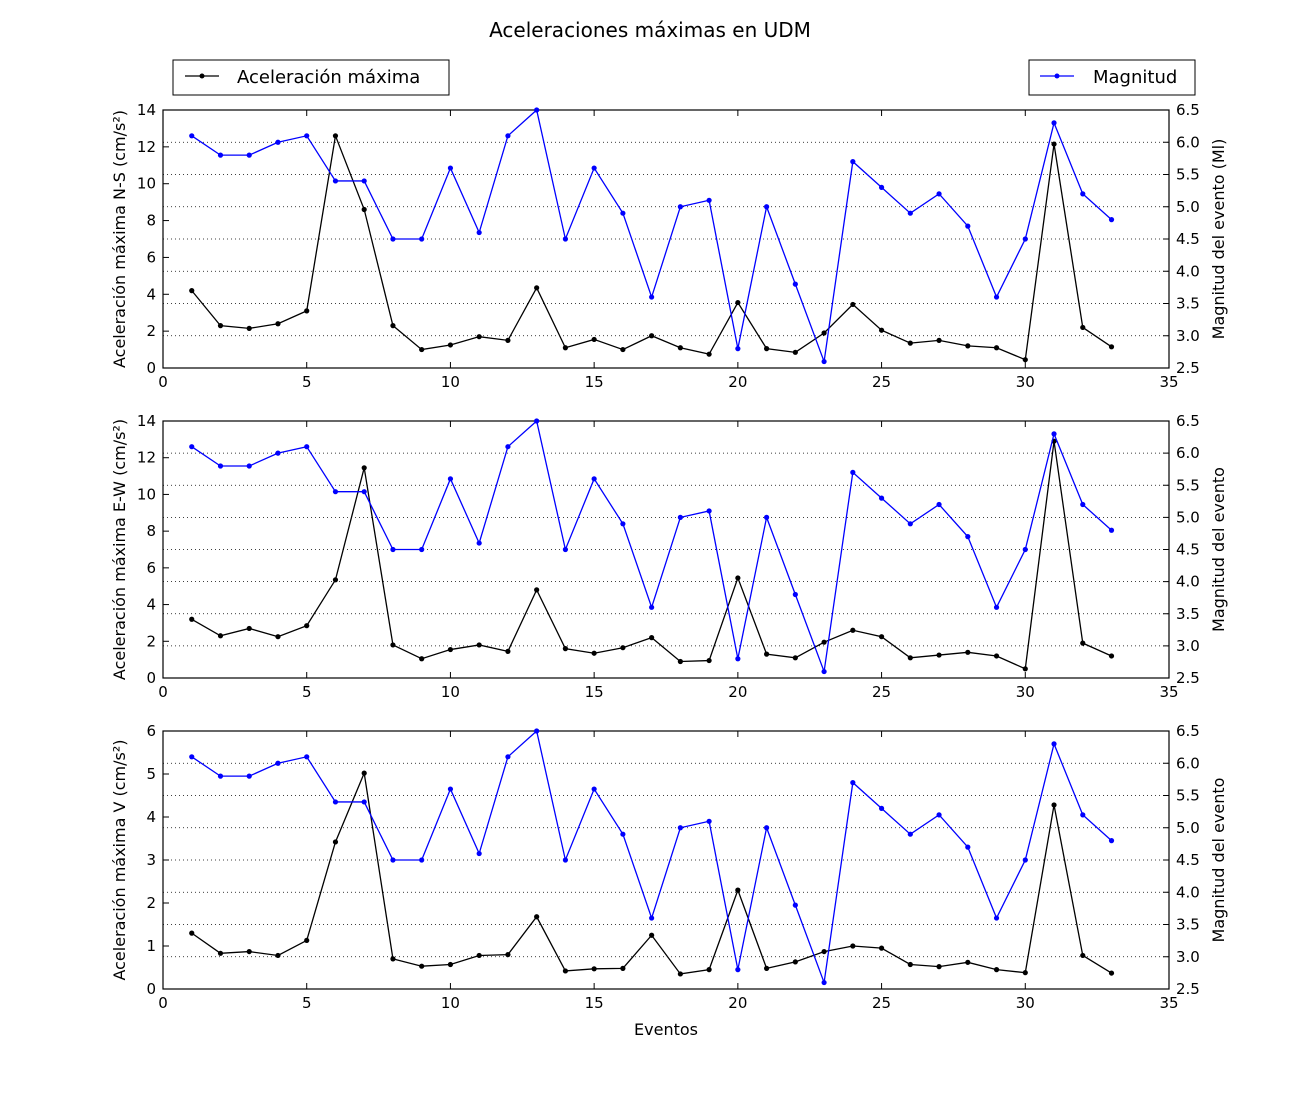  Describe the element at coordinates (1188, 763) in the screenshot. I see `y2-tick-label: 6.0` at that location.